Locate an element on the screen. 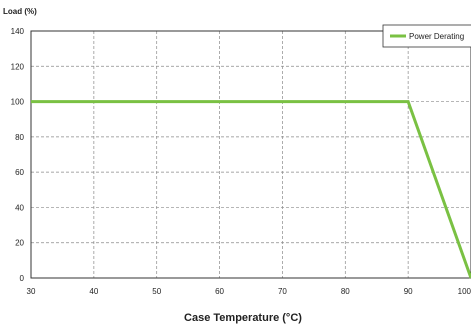 The height and width of the screenshot is (326, 471). x-tick-label: 50 is located at coordinates (156, 291).